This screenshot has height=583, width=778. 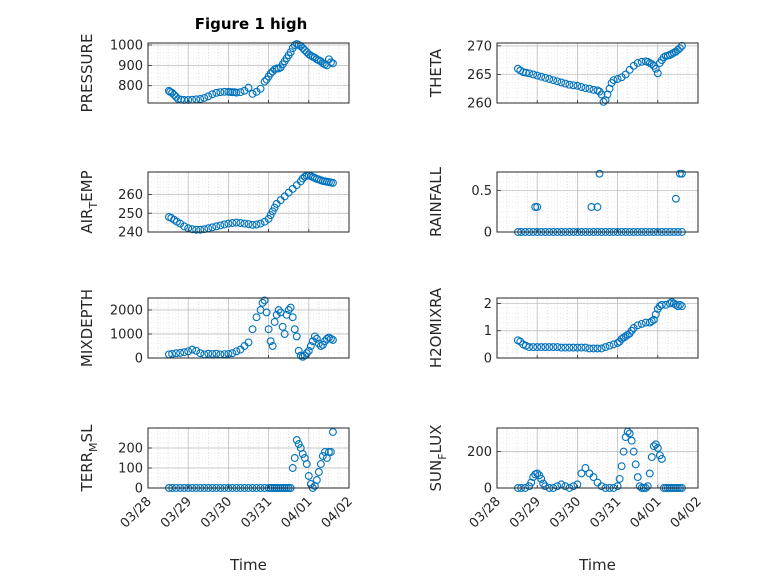 I want to click on panel-rainfall-ytick-label: 0, so click(x=488, y=233).